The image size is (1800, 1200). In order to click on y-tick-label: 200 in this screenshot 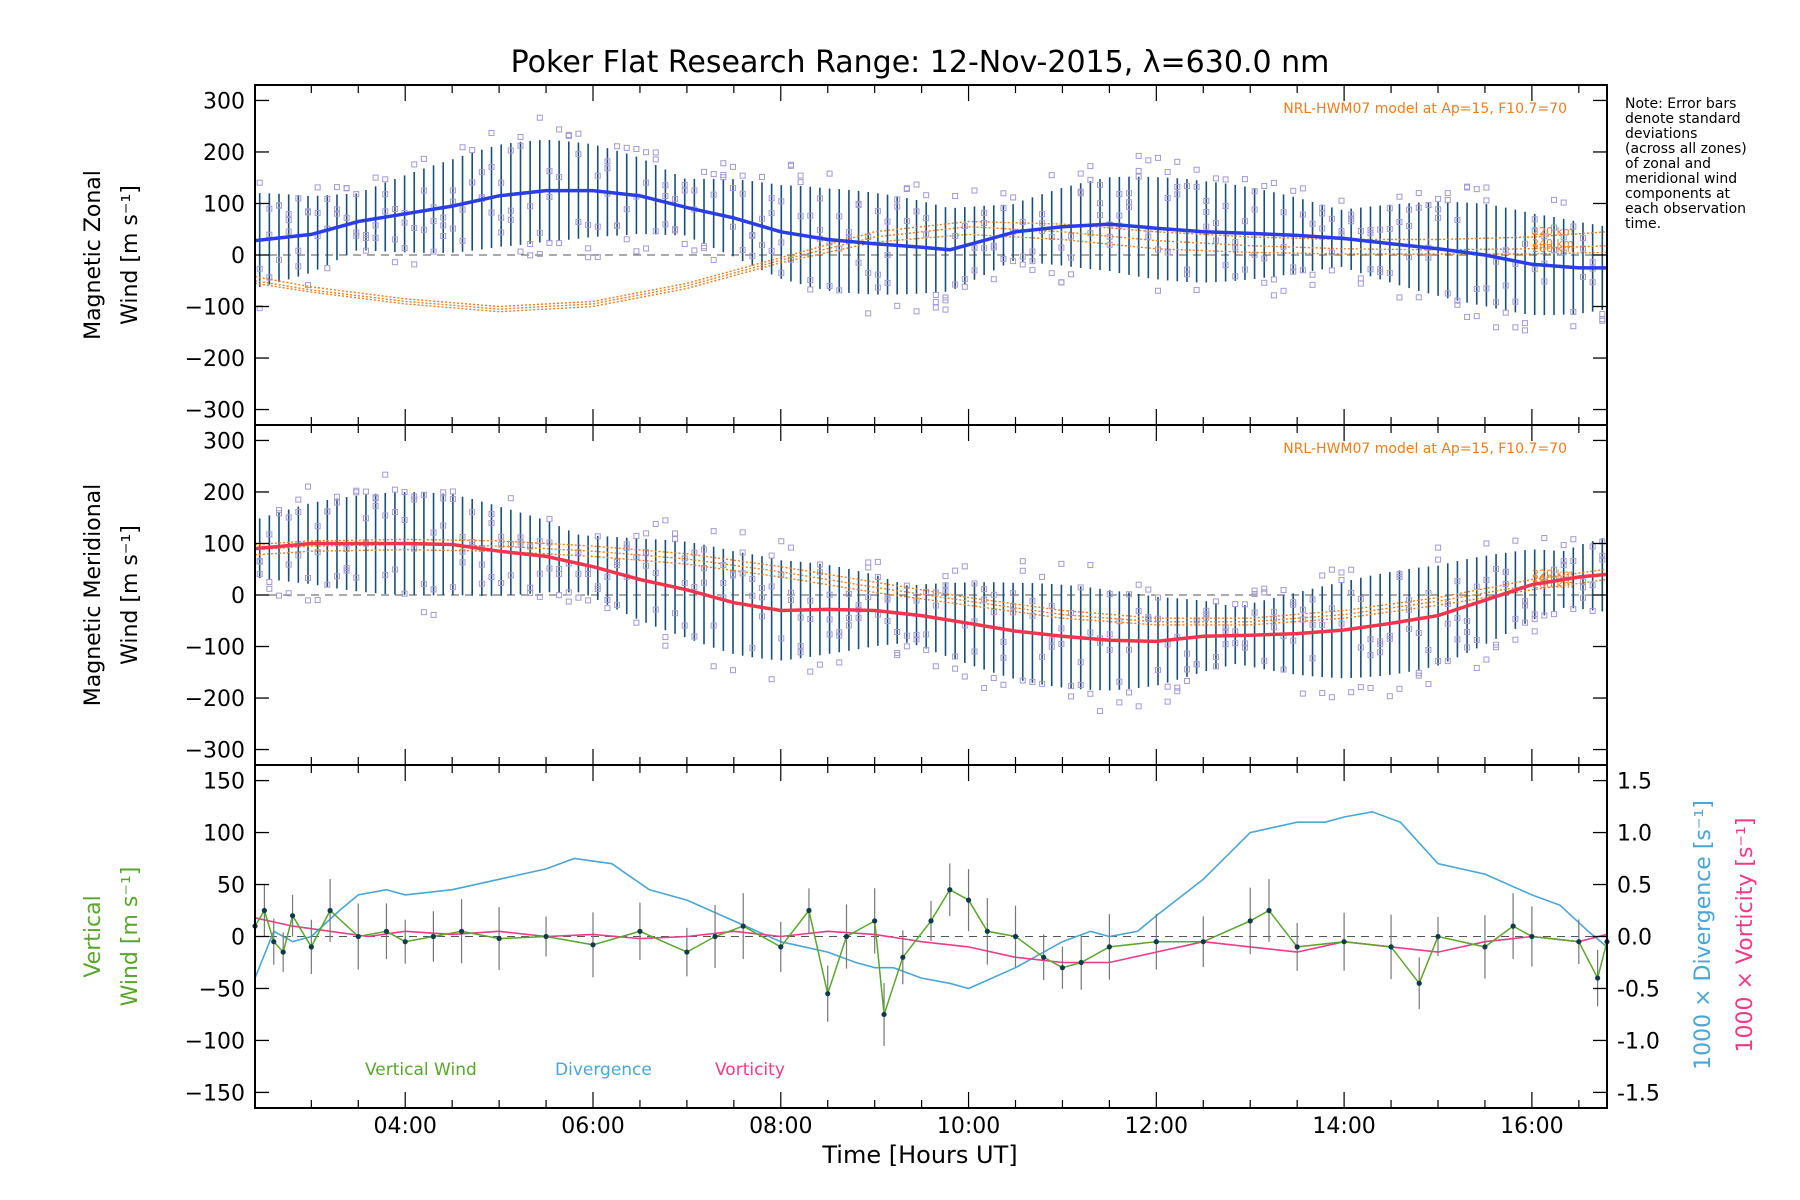, I will do `click(224, 153)`.